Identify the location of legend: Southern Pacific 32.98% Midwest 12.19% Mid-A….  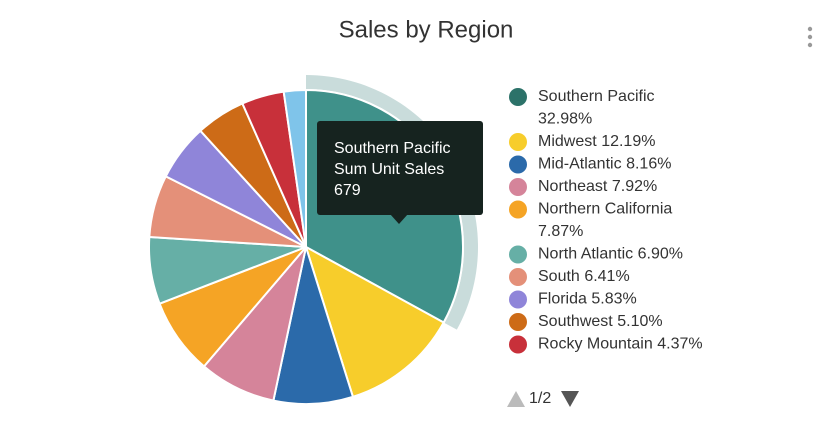
(606, 221).